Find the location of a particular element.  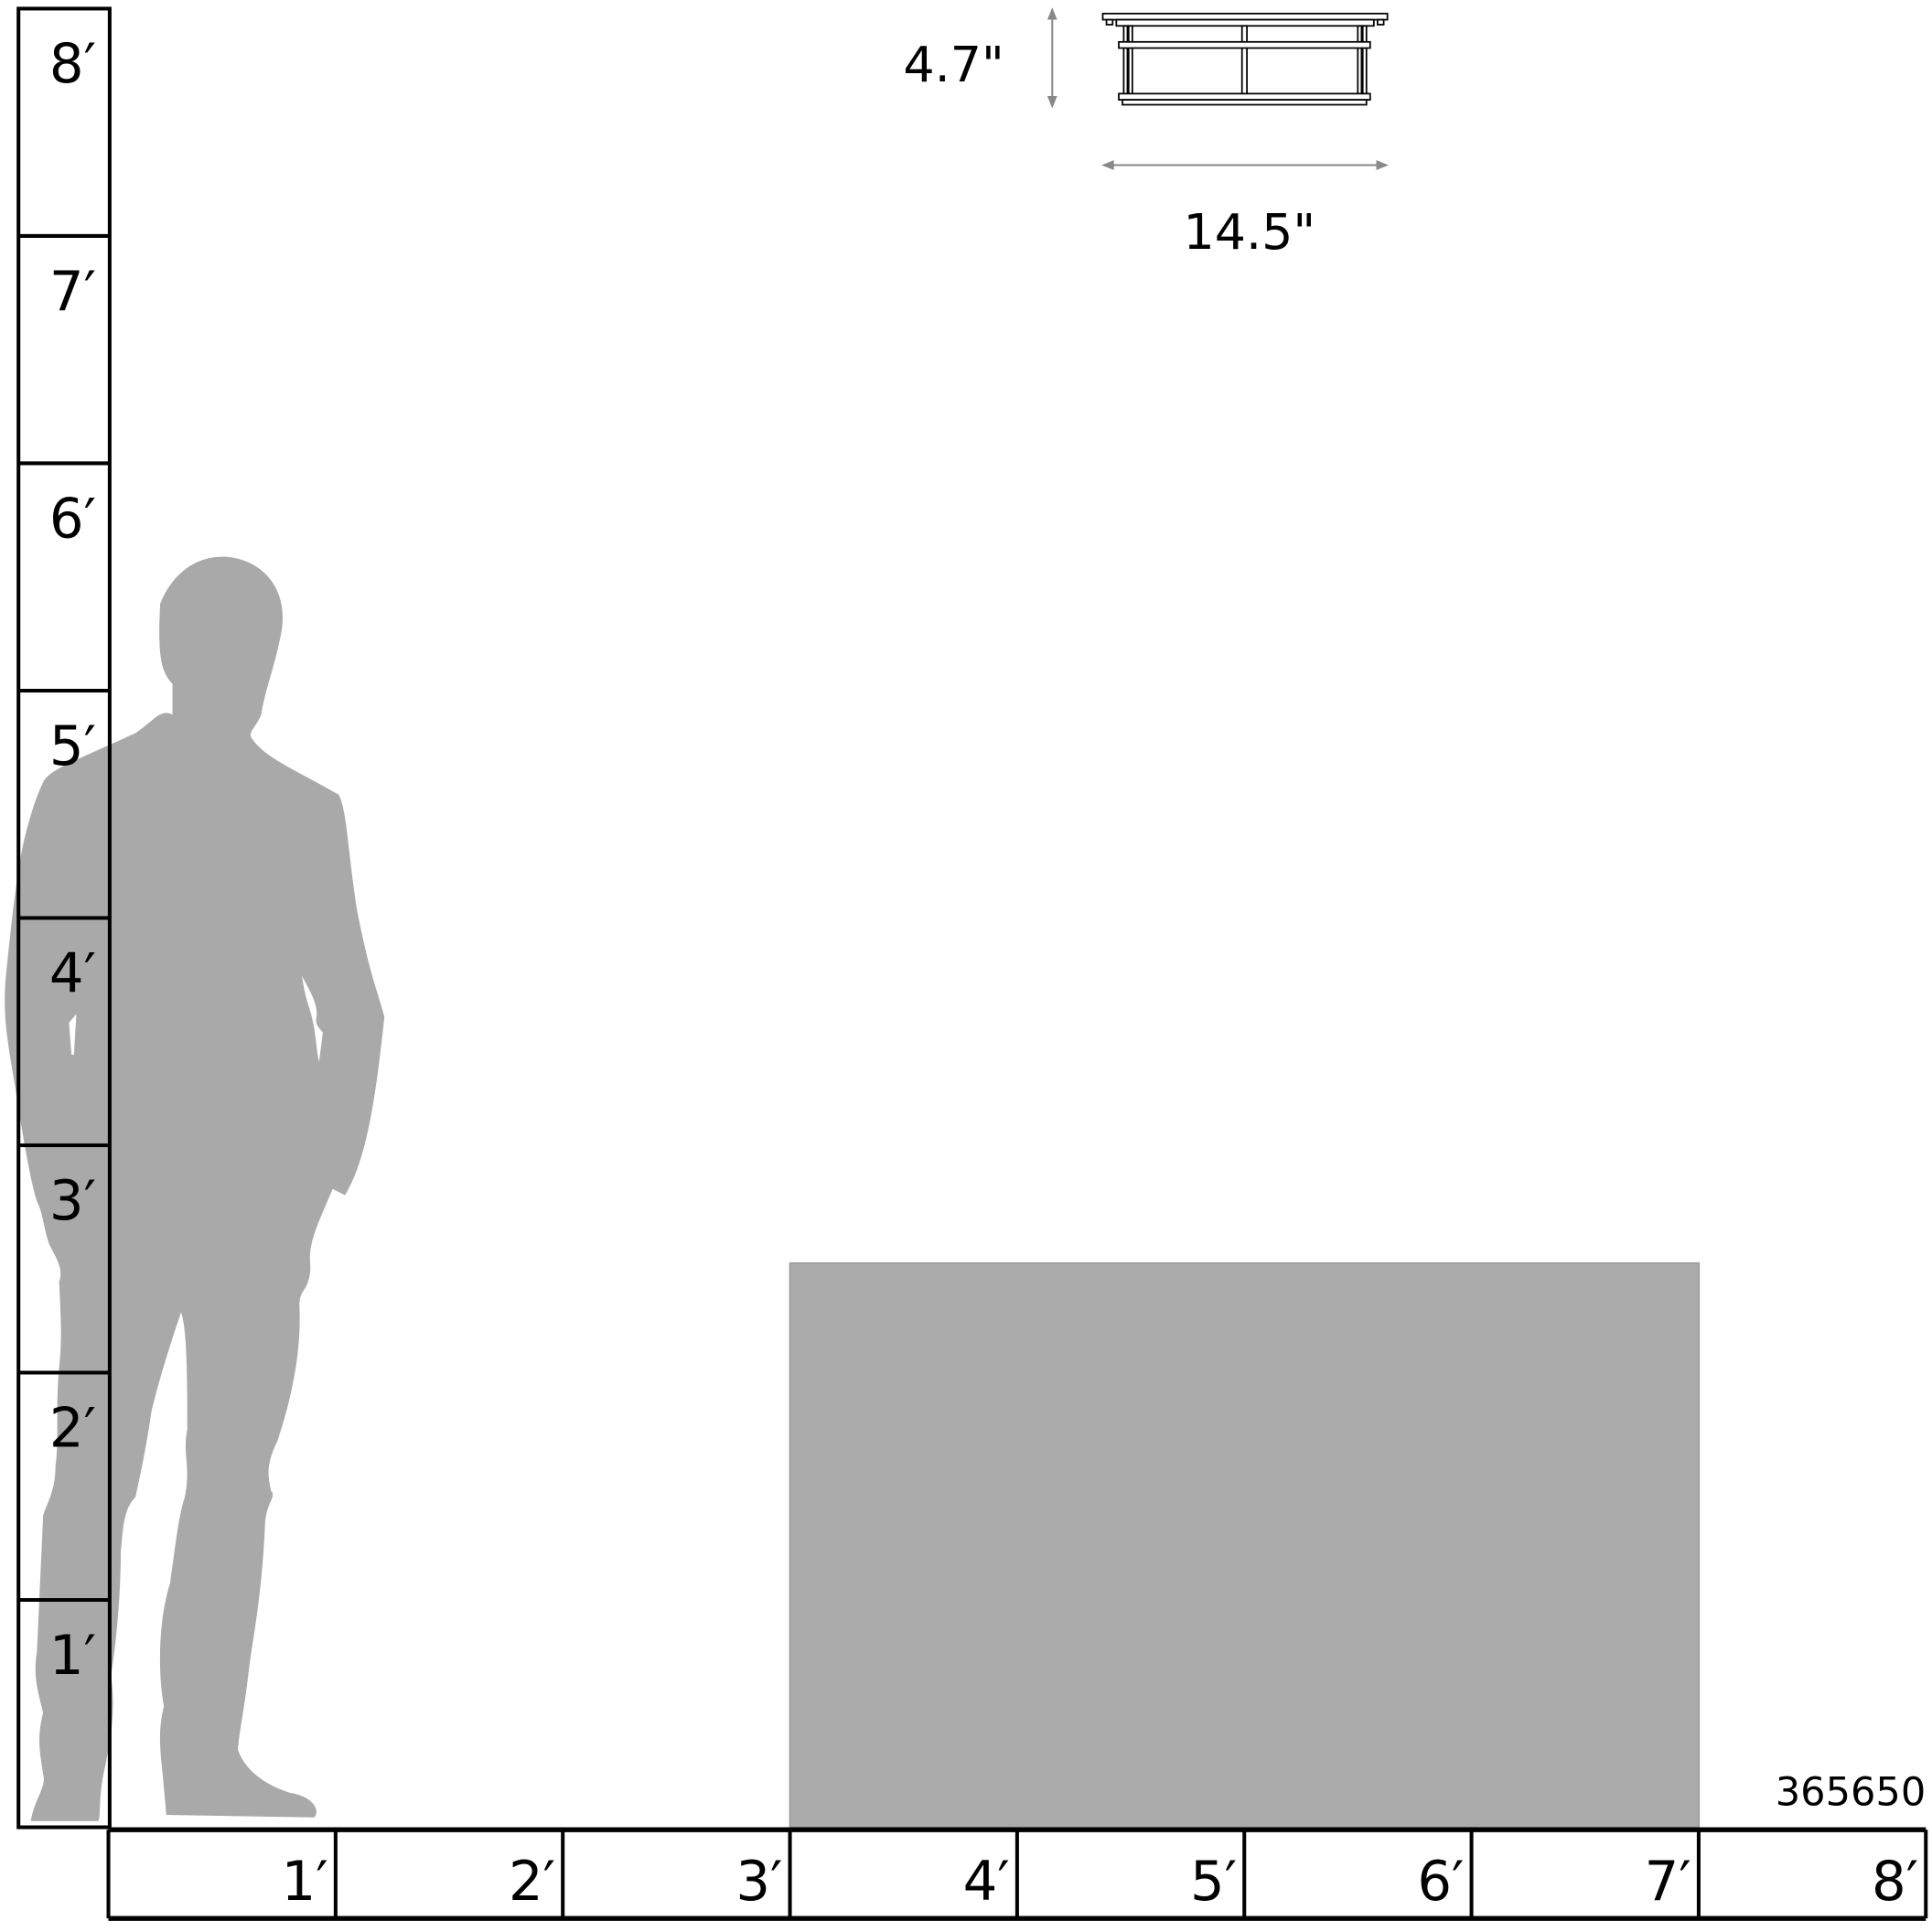

vertical-ruler-label: 2′ is located at coordinates (72, 1428).